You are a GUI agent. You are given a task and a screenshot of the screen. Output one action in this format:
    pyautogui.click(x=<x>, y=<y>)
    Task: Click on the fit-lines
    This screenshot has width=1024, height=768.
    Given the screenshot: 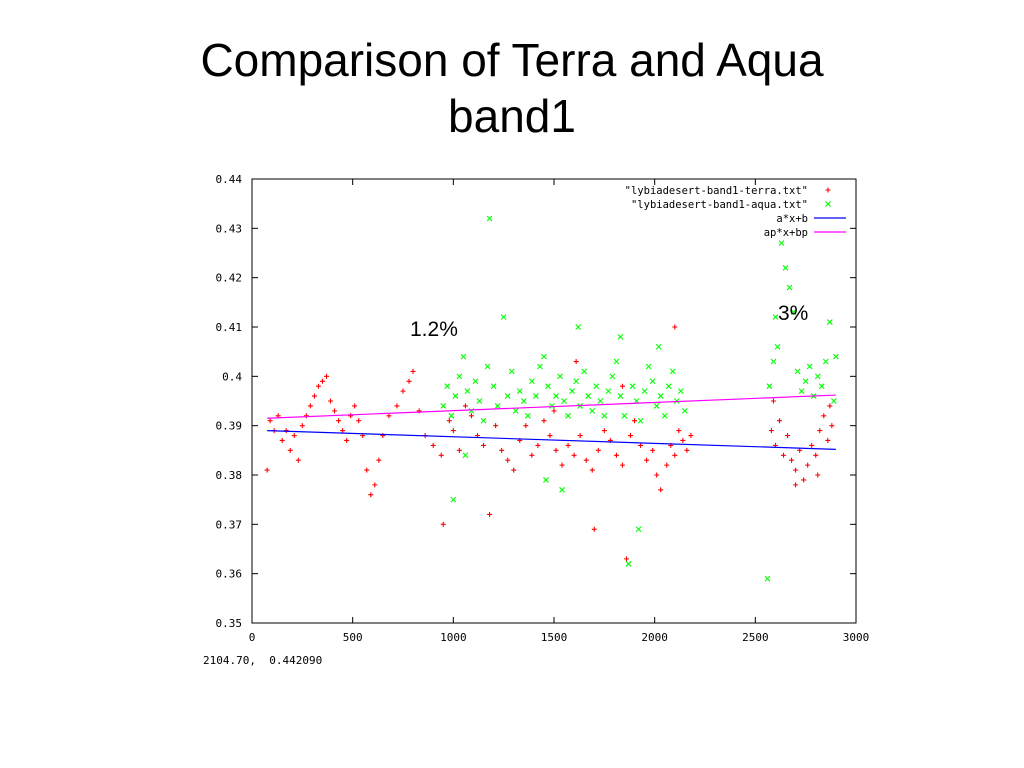 What is the action you would take?
    pyautogui.click(x=551, y=422)
    